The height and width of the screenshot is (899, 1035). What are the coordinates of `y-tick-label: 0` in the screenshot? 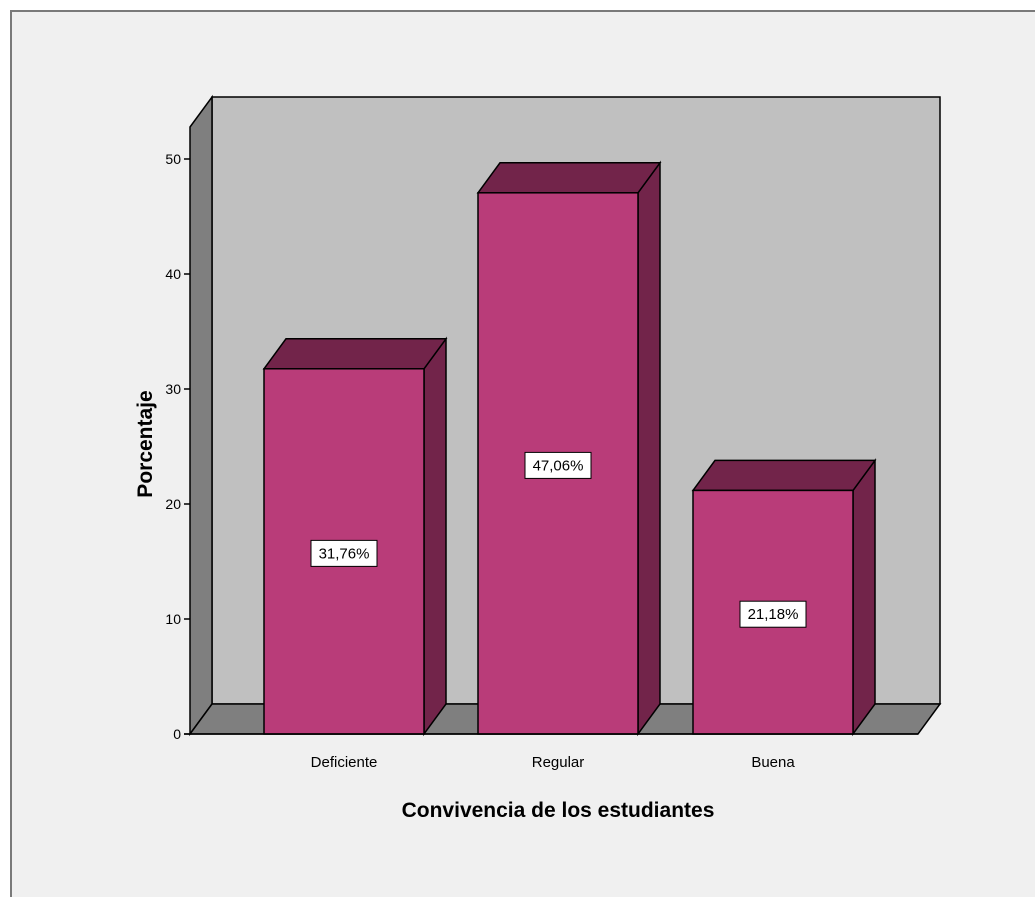 It's located at (177, 734).